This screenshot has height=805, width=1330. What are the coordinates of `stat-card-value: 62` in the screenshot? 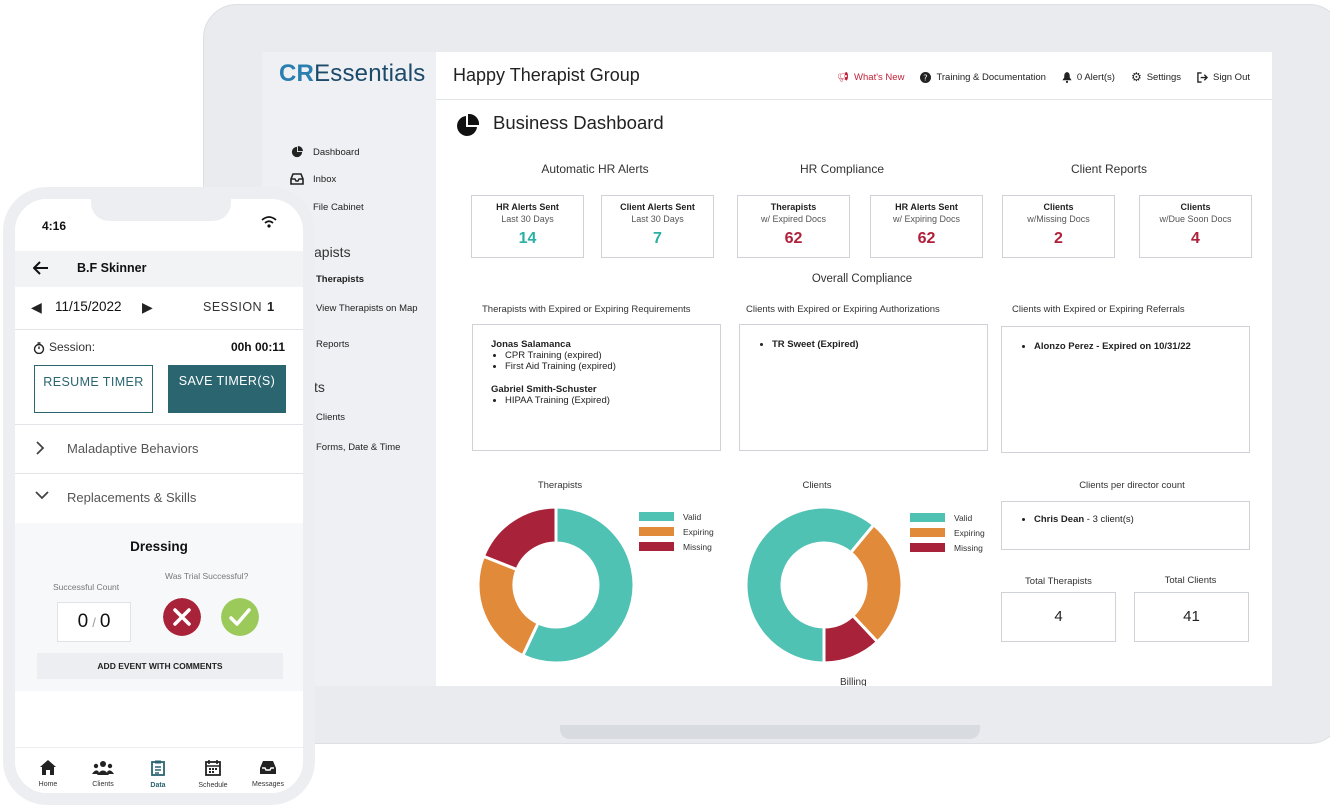 It's located at (793, 238).